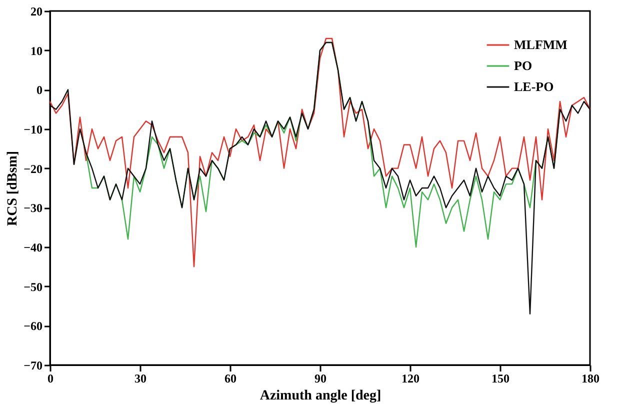  What do you see at coordinates (501, 379) in the screenshot?
I see `x-tick-label: 150` at bounding box center [501, 379].